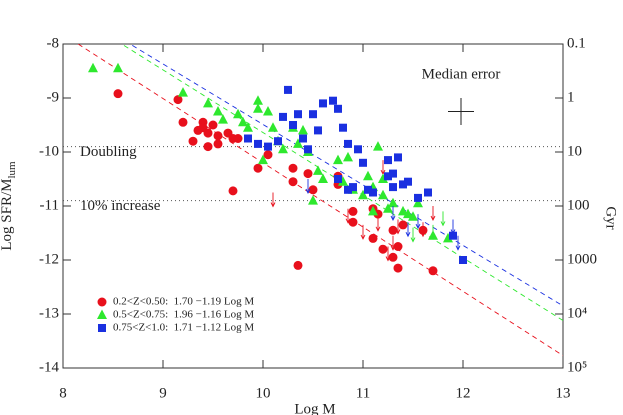  Describe the element at coordinates (577, 313) in the screenshot. I see `y2-tick-label: 10⁴` at that location.